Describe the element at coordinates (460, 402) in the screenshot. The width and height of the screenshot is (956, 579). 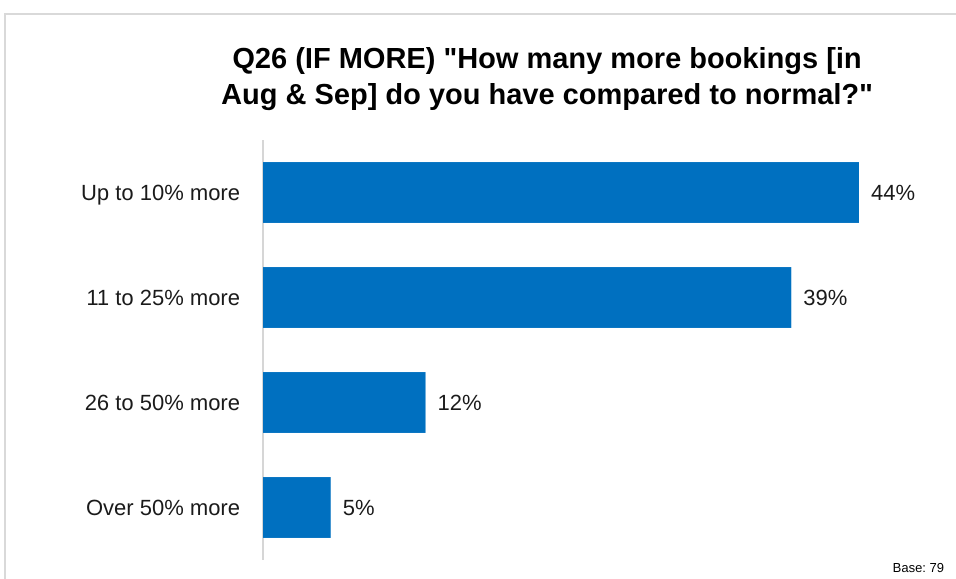
I see `data-label: 12%` at that location.